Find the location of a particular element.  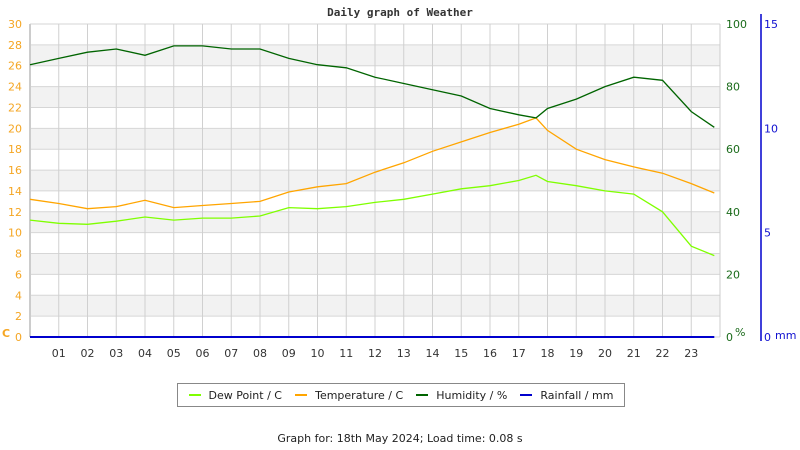

svg-text: 24 is located at coordinates (15, 87).